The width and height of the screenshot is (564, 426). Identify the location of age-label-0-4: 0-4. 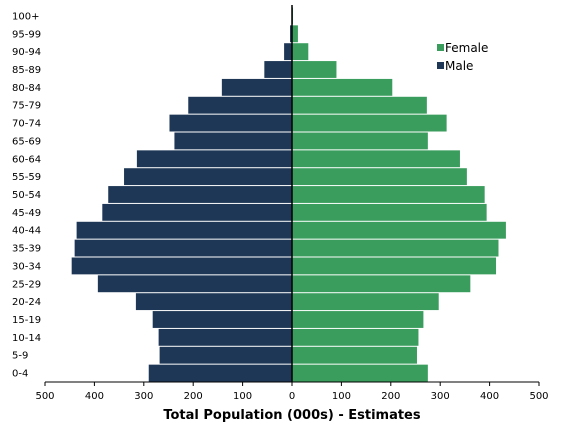
(20, 374).